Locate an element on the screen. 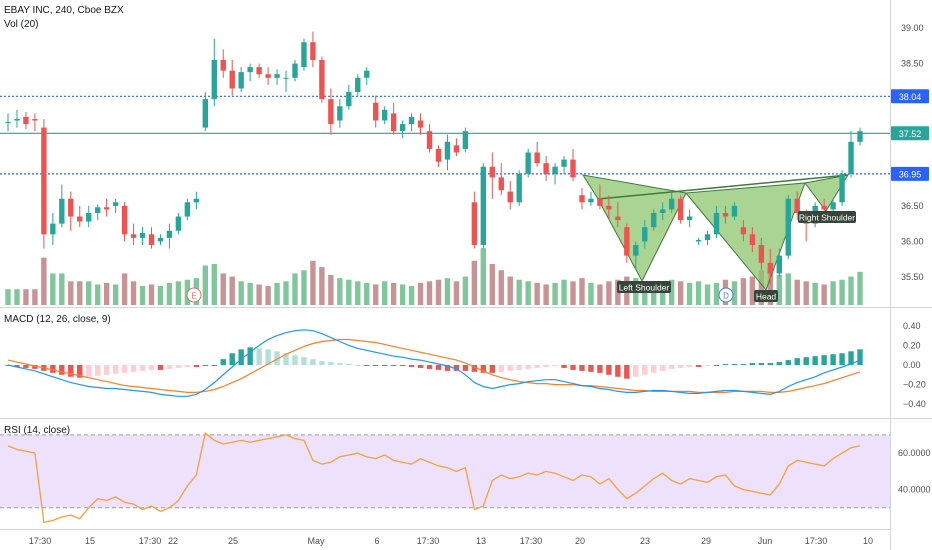  macd-legend: MACD (12, 26, close, 9) is located at coordinates (57, 319).